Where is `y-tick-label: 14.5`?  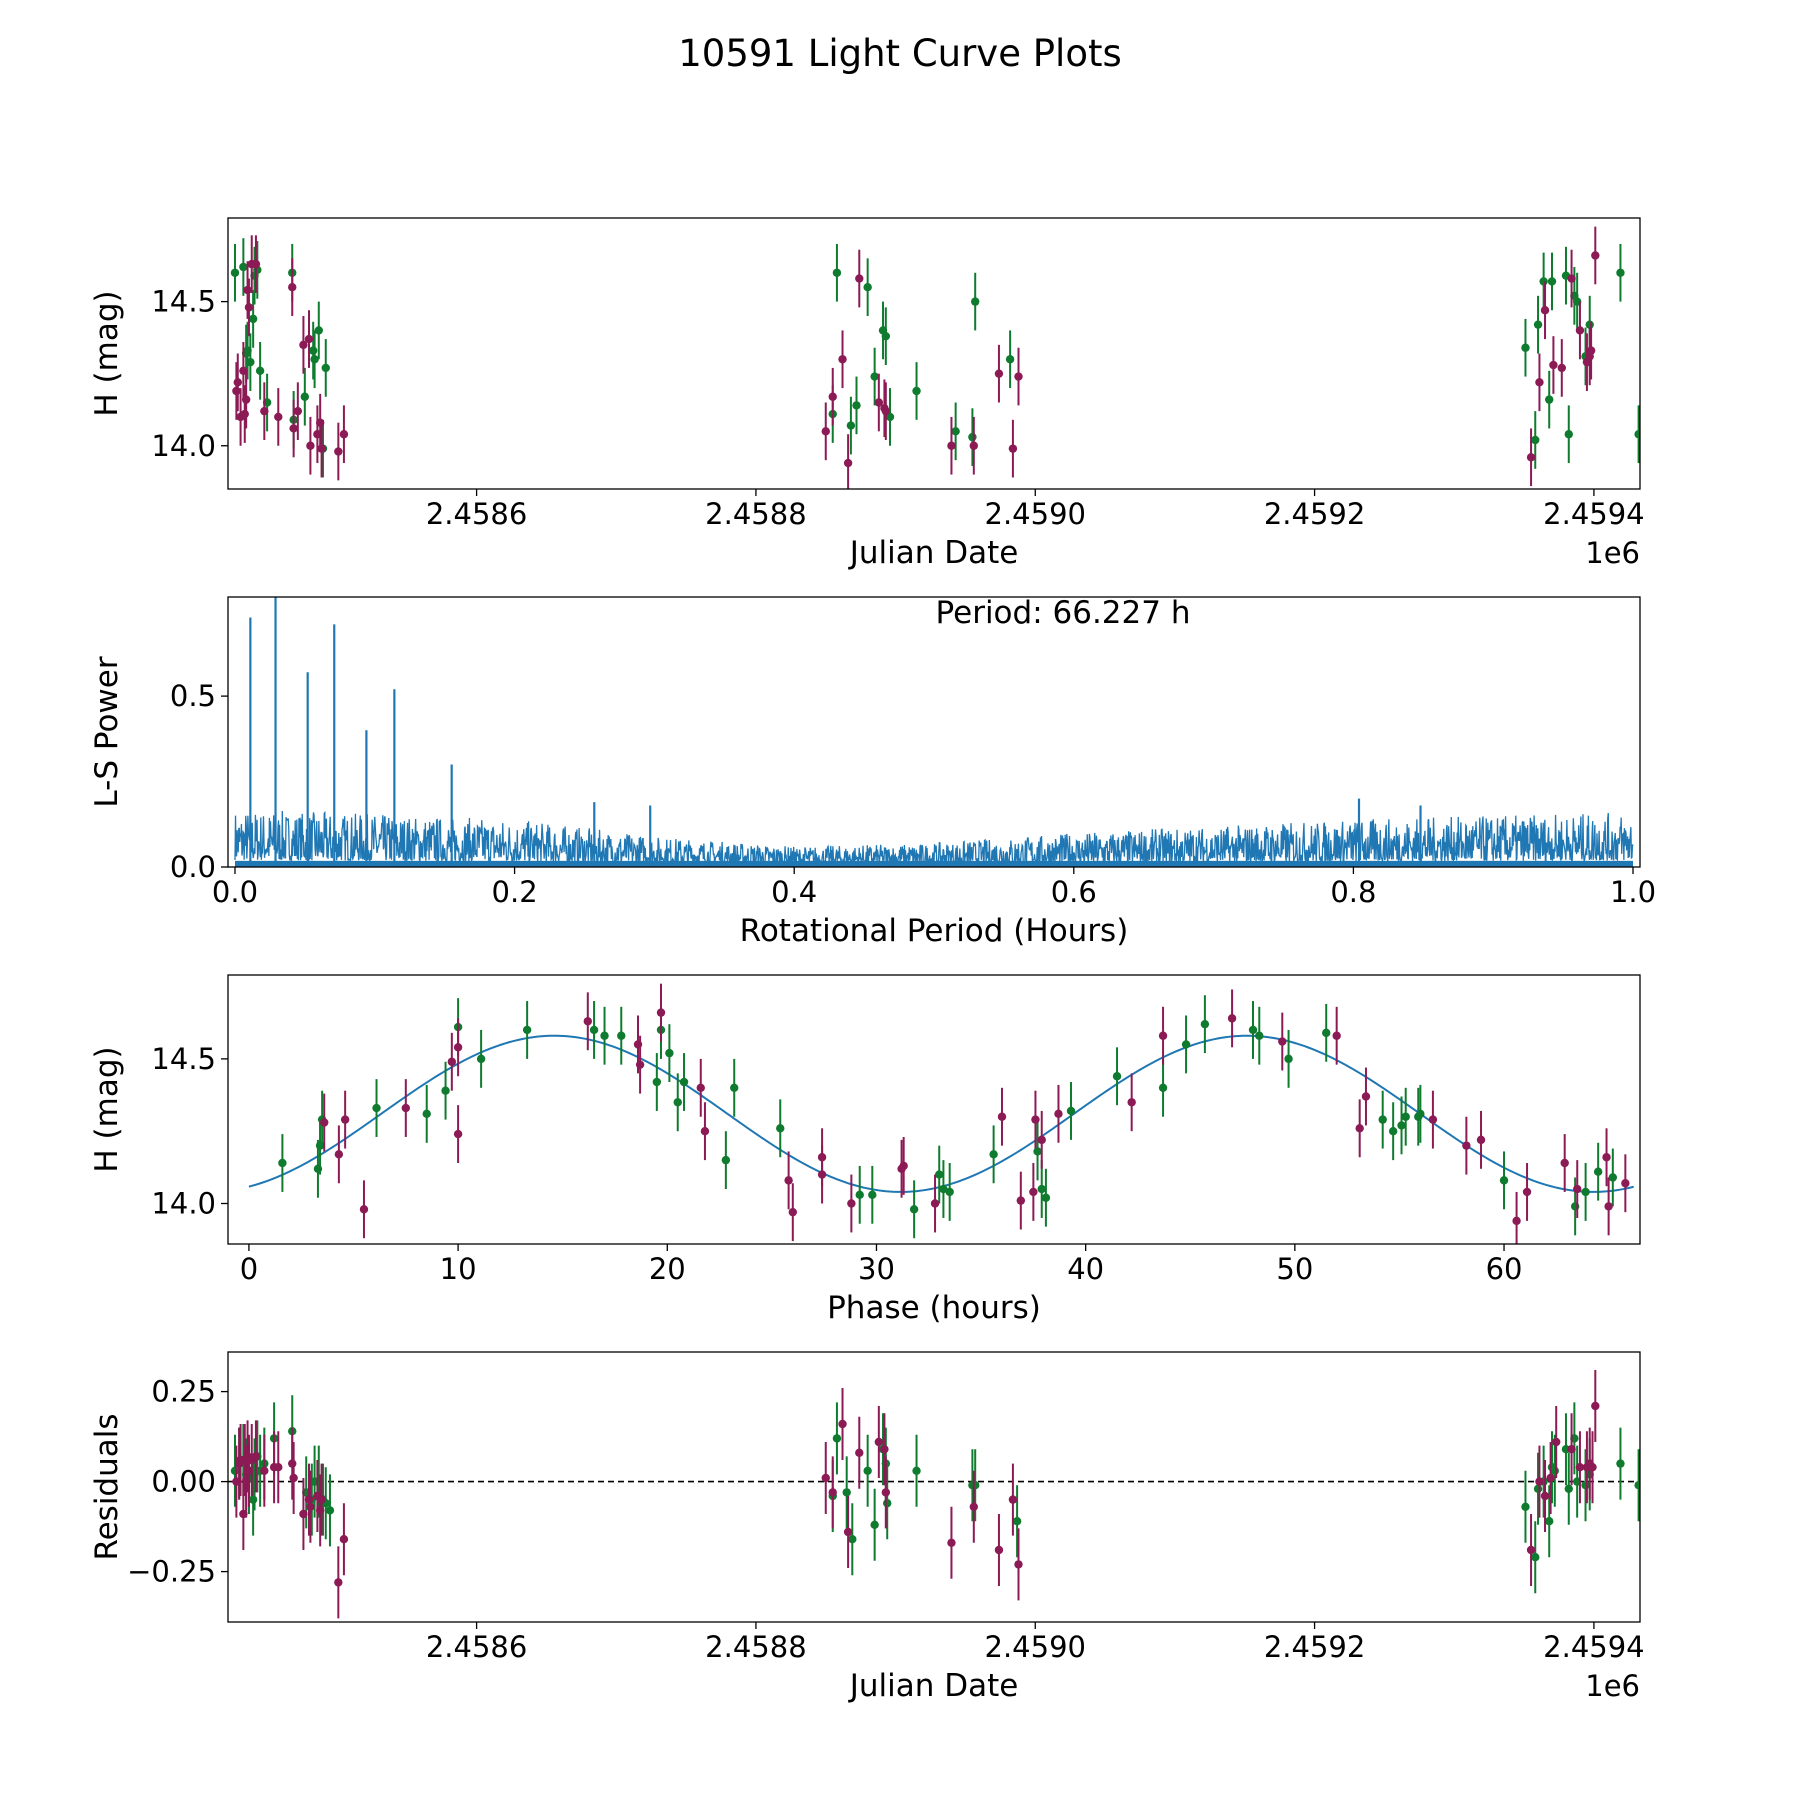 y-tick-label: 14.5 is located at coordinates (183, 1059).